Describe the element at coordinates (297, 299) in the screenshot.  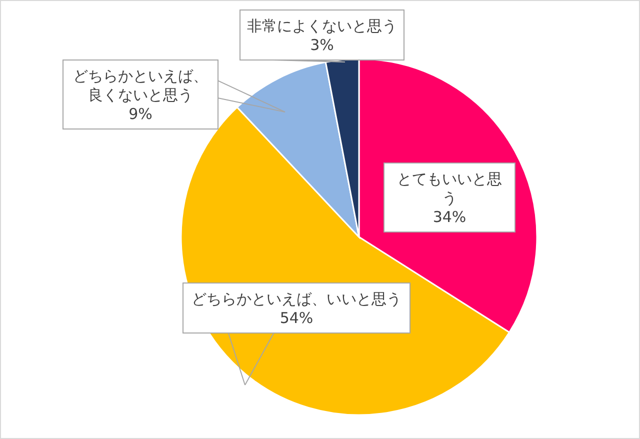
I see `slice-label: どちらかといえば、いいと思う` at that location.